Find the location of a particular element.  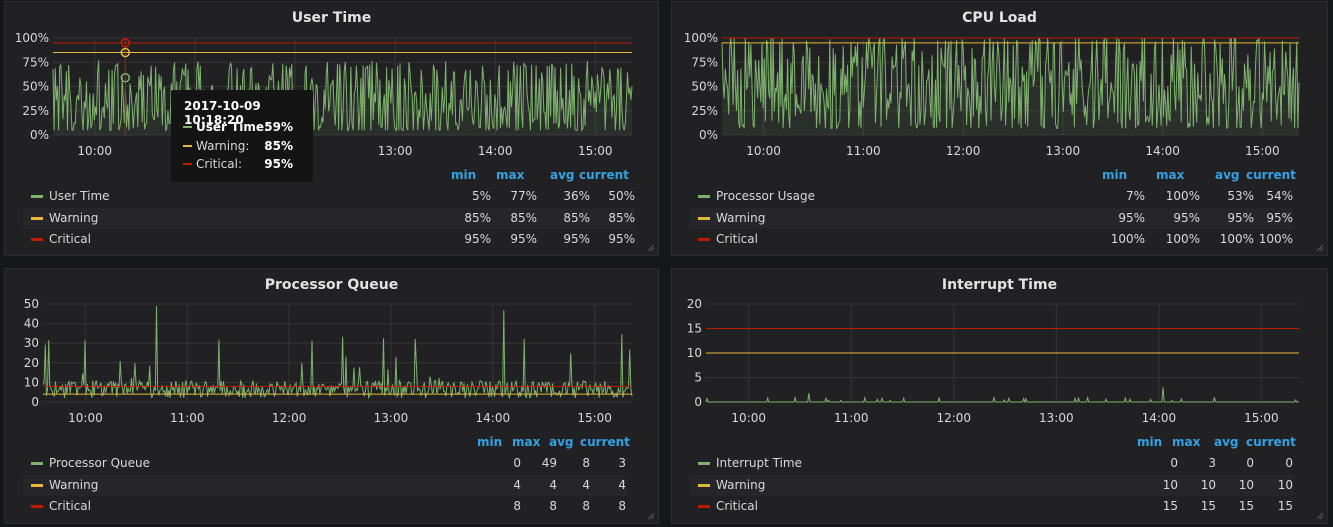

legend-row-warning: Warning 10 10 10 10 is located at coordinates (991, 485).